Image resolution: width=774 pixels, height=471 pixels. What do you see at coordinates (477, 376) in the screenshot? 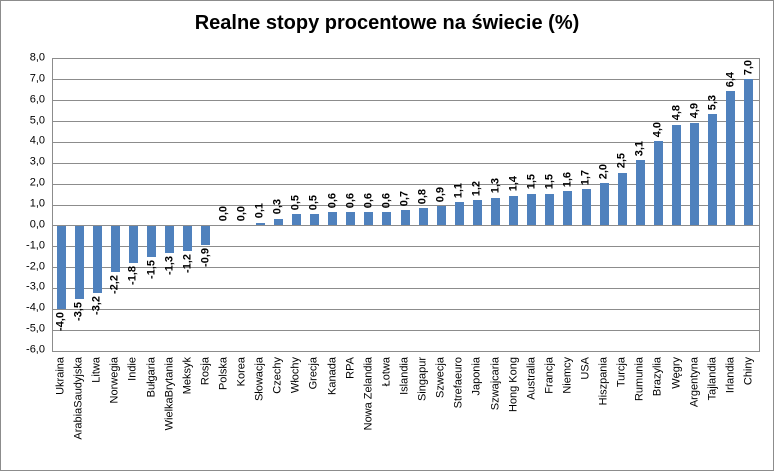
I see `category-label: Japonia` at bounding box center [477, 376].